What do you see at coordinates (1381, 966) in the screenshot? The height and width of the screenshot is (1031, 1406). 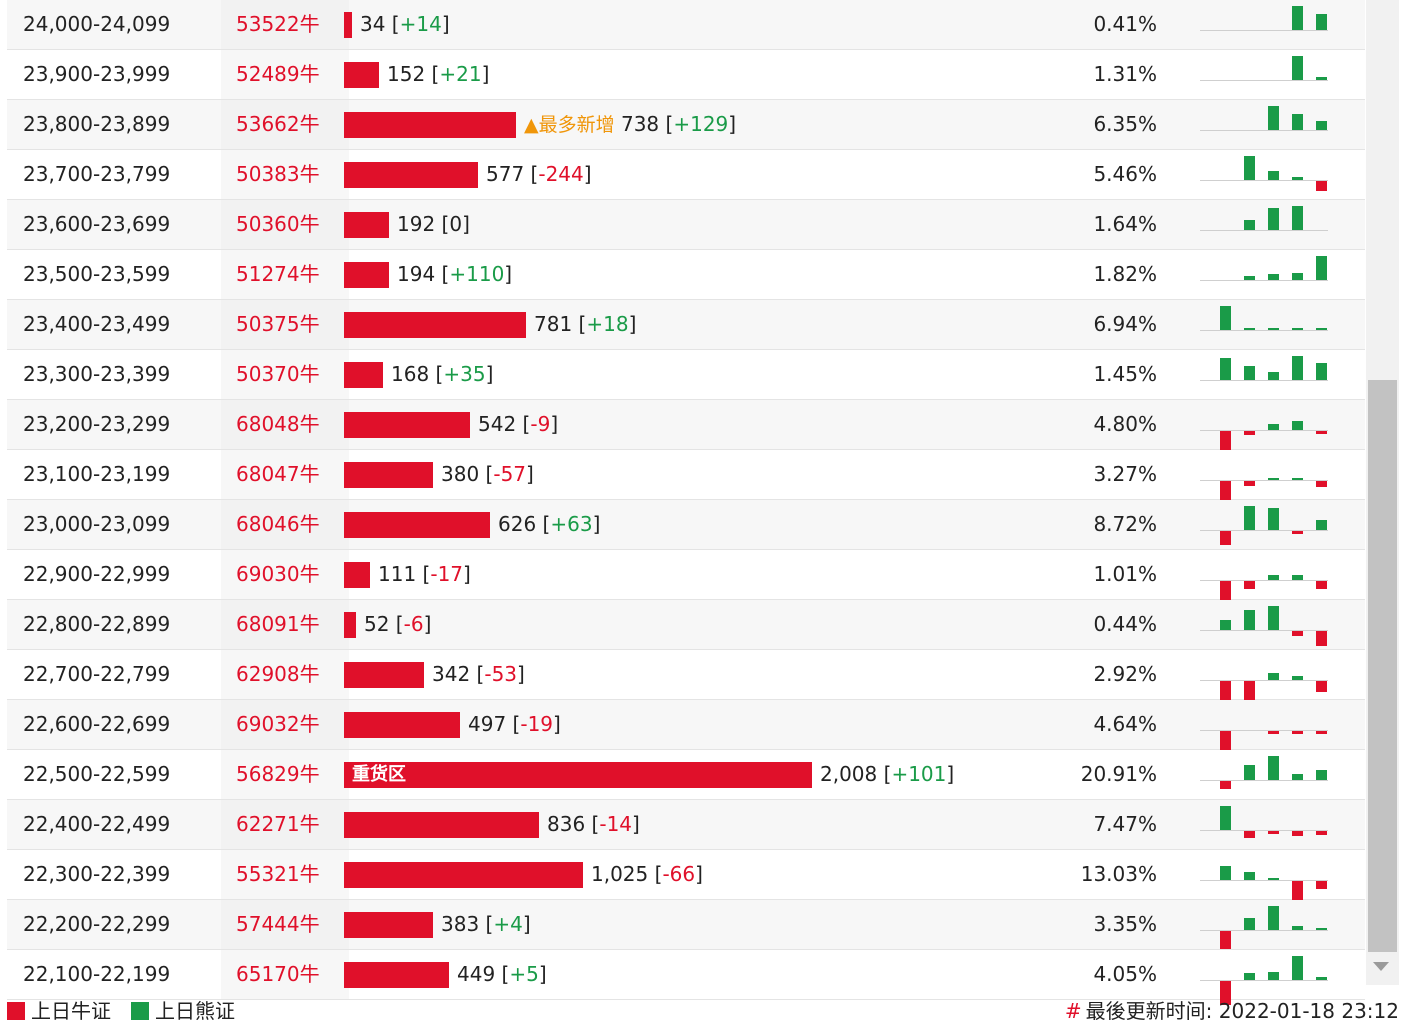 I see `scroll-down-arrow-icon` at bounding box center [1381, 966].